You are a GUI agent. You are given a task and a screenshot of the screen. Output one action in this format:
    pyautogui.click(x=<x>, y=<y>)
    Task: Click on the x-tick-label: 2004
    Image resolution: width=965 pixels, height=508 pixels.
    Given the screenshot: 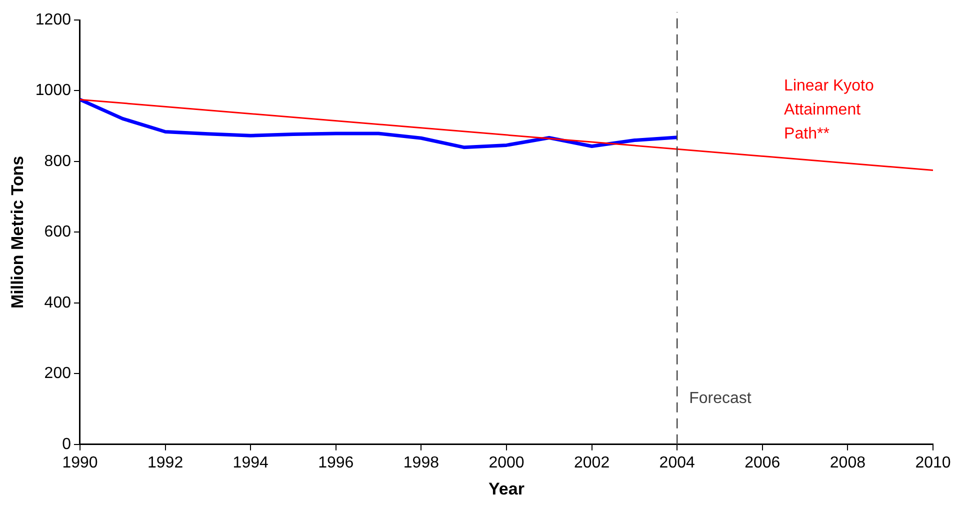 What is the action you would take?
    pyautogui.click(x=677, y=463)
    